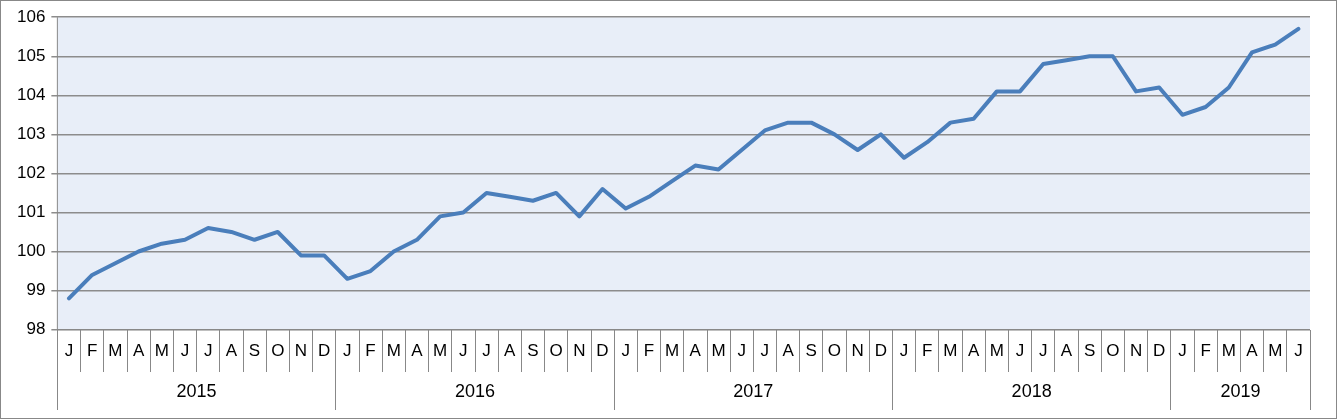  What do you see at coordinates (196, 390) in the screenshot?
I see `text: 2015` at bounding box center [196, 390].